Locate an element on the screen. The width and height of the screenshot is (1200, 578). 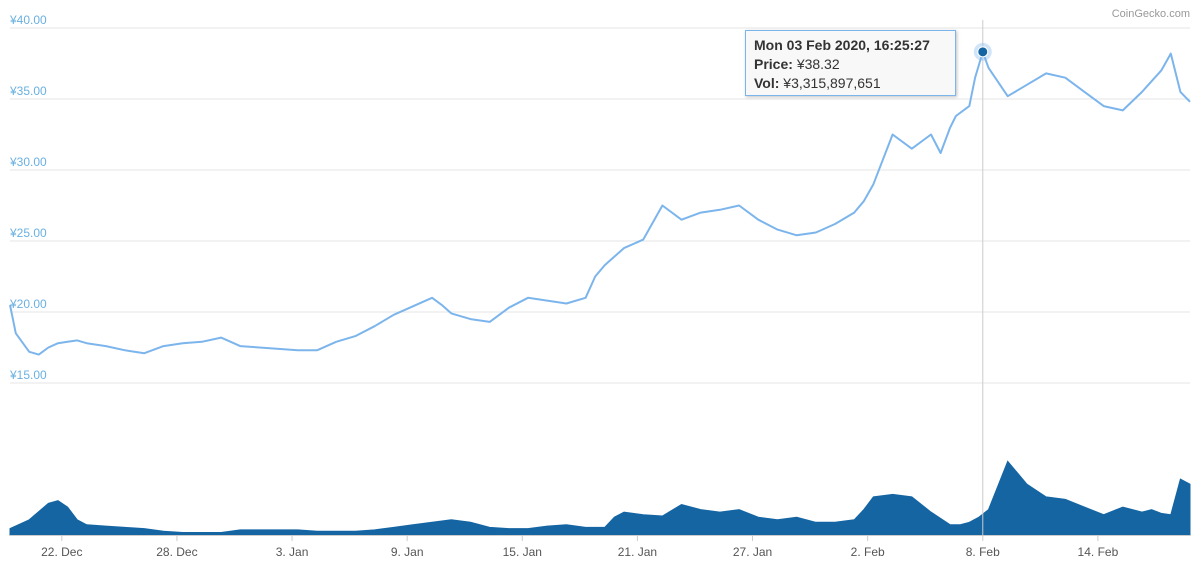
x-tick-label: 9. Jan is located at coordinates (407, 552).